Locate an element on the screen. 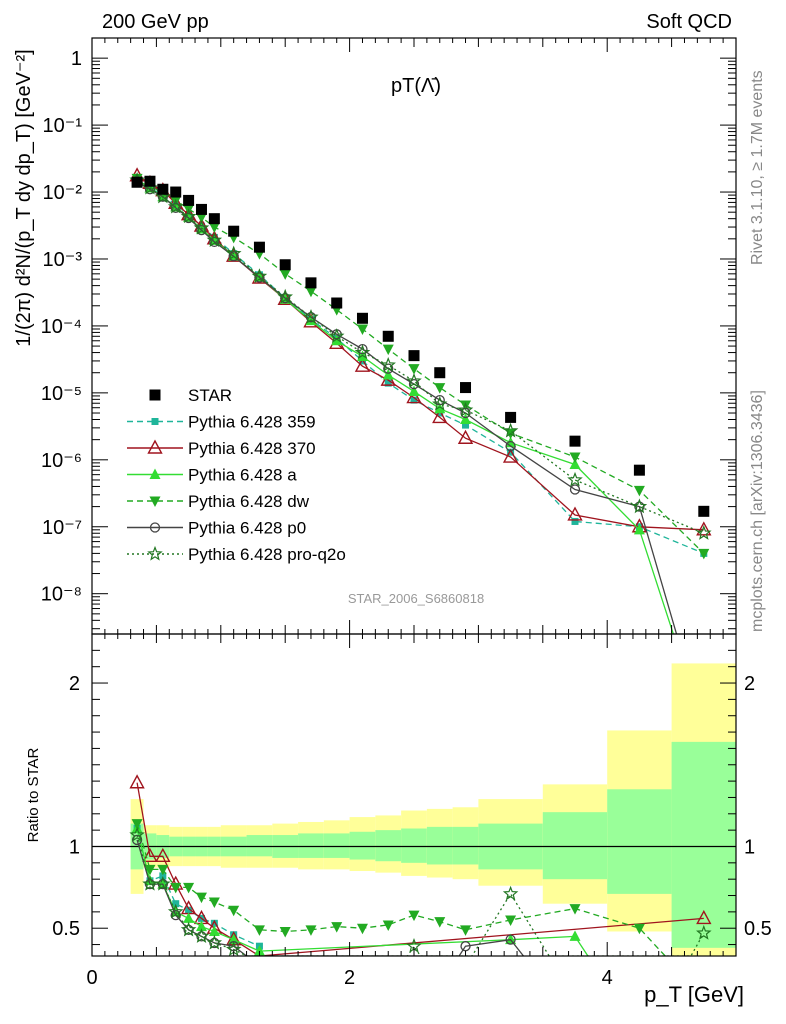 The width and height of the screenshot is (786, 1024). legend-entry-pq2o: Pythia 6.428 pro-q2o is located at coordinates (236, 554).